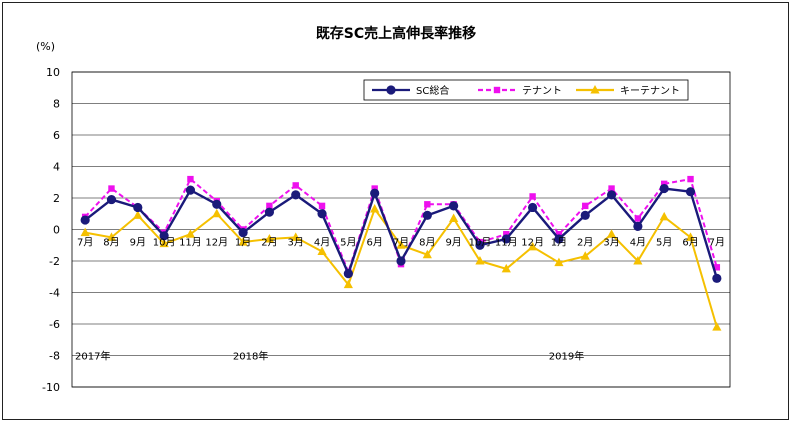  Describe the element at coordinates (453, 243) in the screenshot. I see `x-tick-label: 9月` at that location.